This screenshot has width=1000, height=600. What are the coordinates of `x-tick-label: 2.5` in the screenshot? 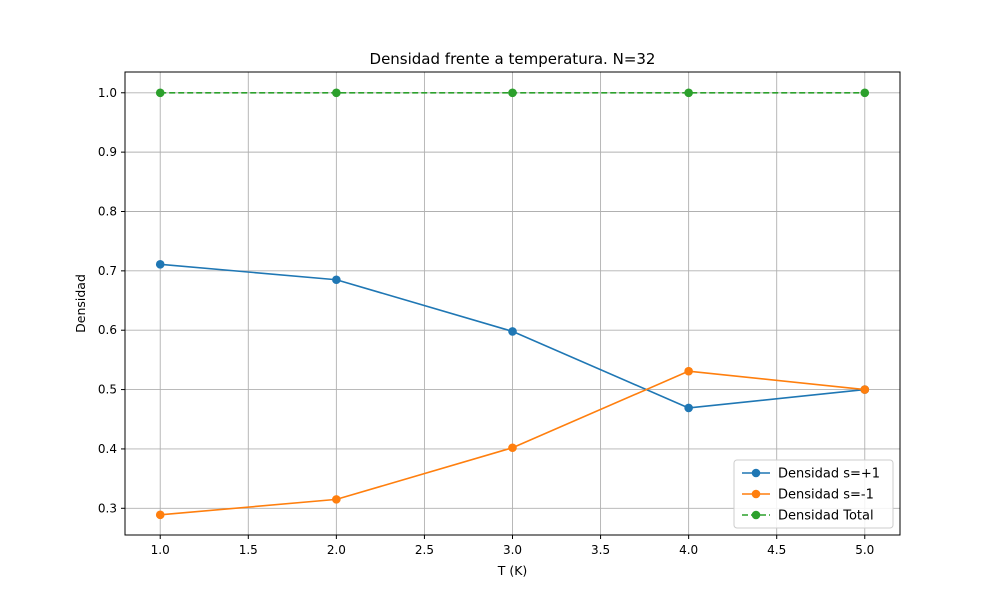 It's located at (424, 550).